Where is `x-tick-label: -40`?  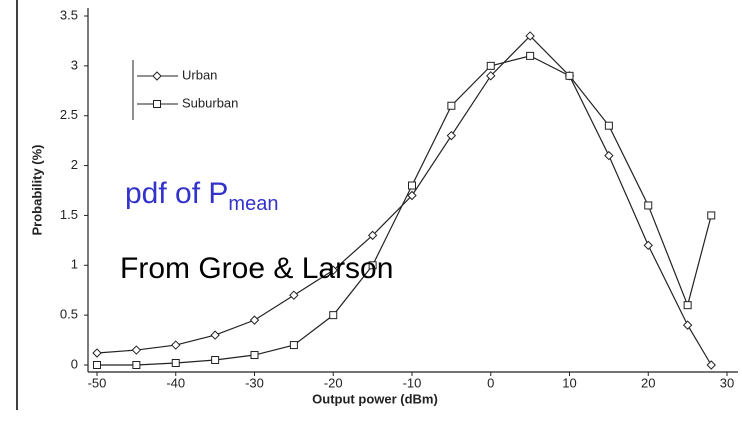
x-tick-label: -40 is located at coordinates (175, 382).